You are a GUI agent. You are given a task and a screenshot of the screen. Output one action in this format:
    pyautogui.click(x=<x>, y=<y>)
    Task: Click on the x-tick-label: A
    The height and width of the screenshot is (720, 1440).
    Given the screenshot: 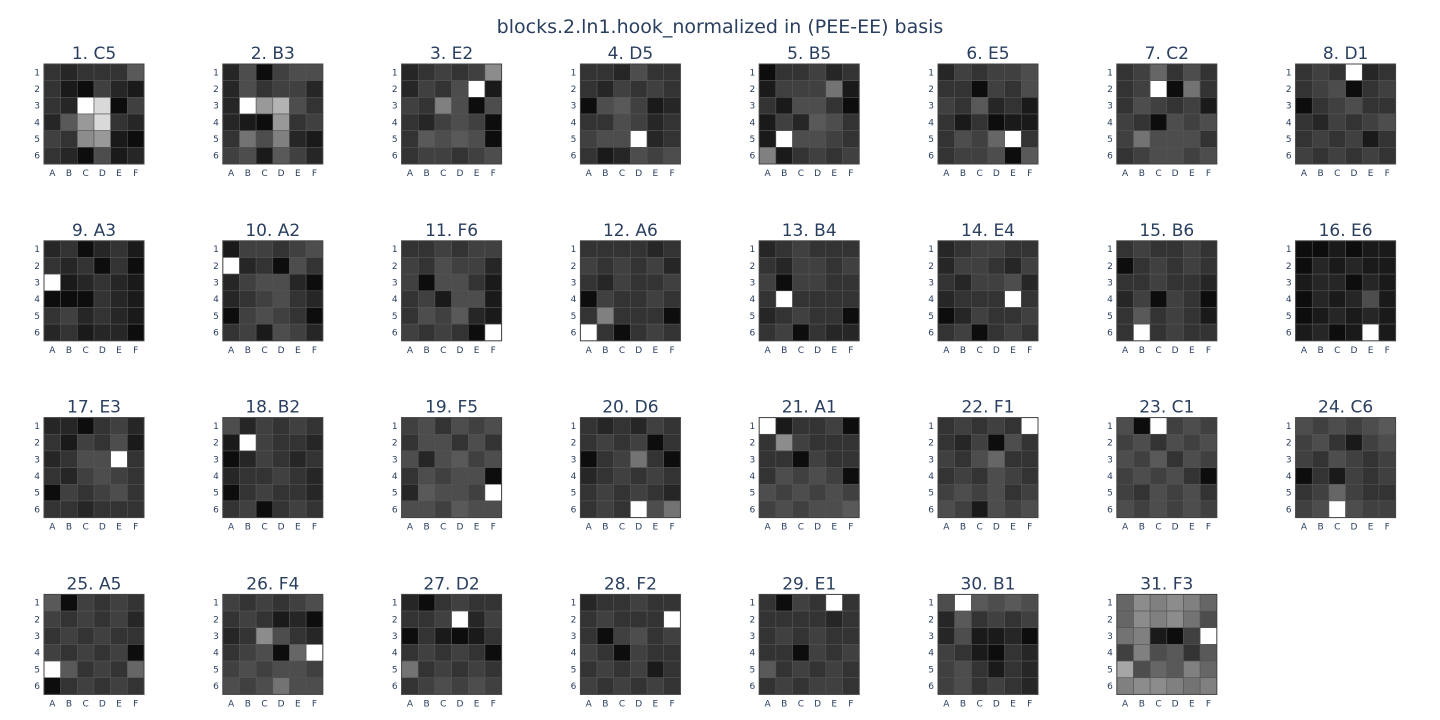 What is the action you would take?
    pyautogui.click(x=410, y=704)
    